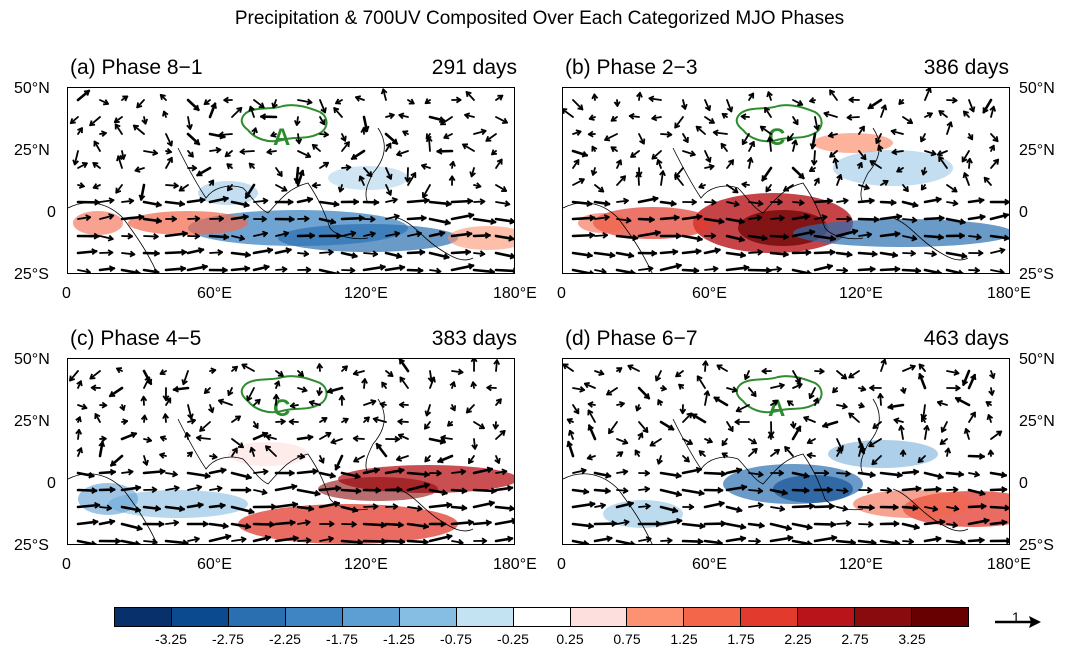 The height and width of the screenshot is (648, 1079). What do you see at coordinates (32, 88) in the screenshot?
I see `lat-tick-a-50n: 50°N` at bounding box center [32, 88].